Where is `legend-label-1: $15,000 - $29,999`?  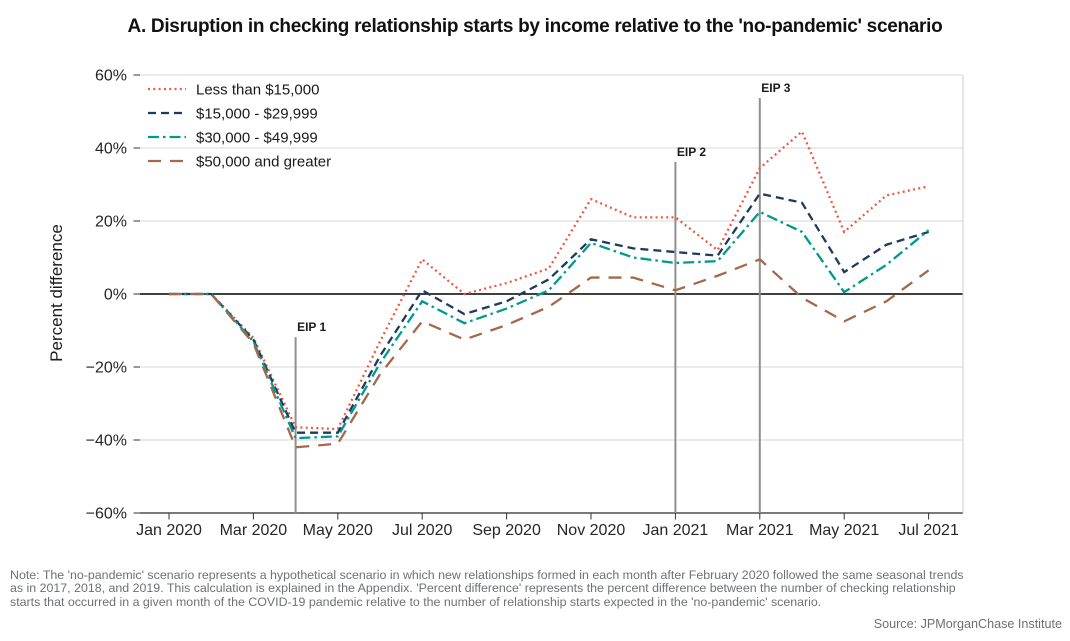 legend-label-1: $15,000 - $29,999 is located at coordinates (257, 114).